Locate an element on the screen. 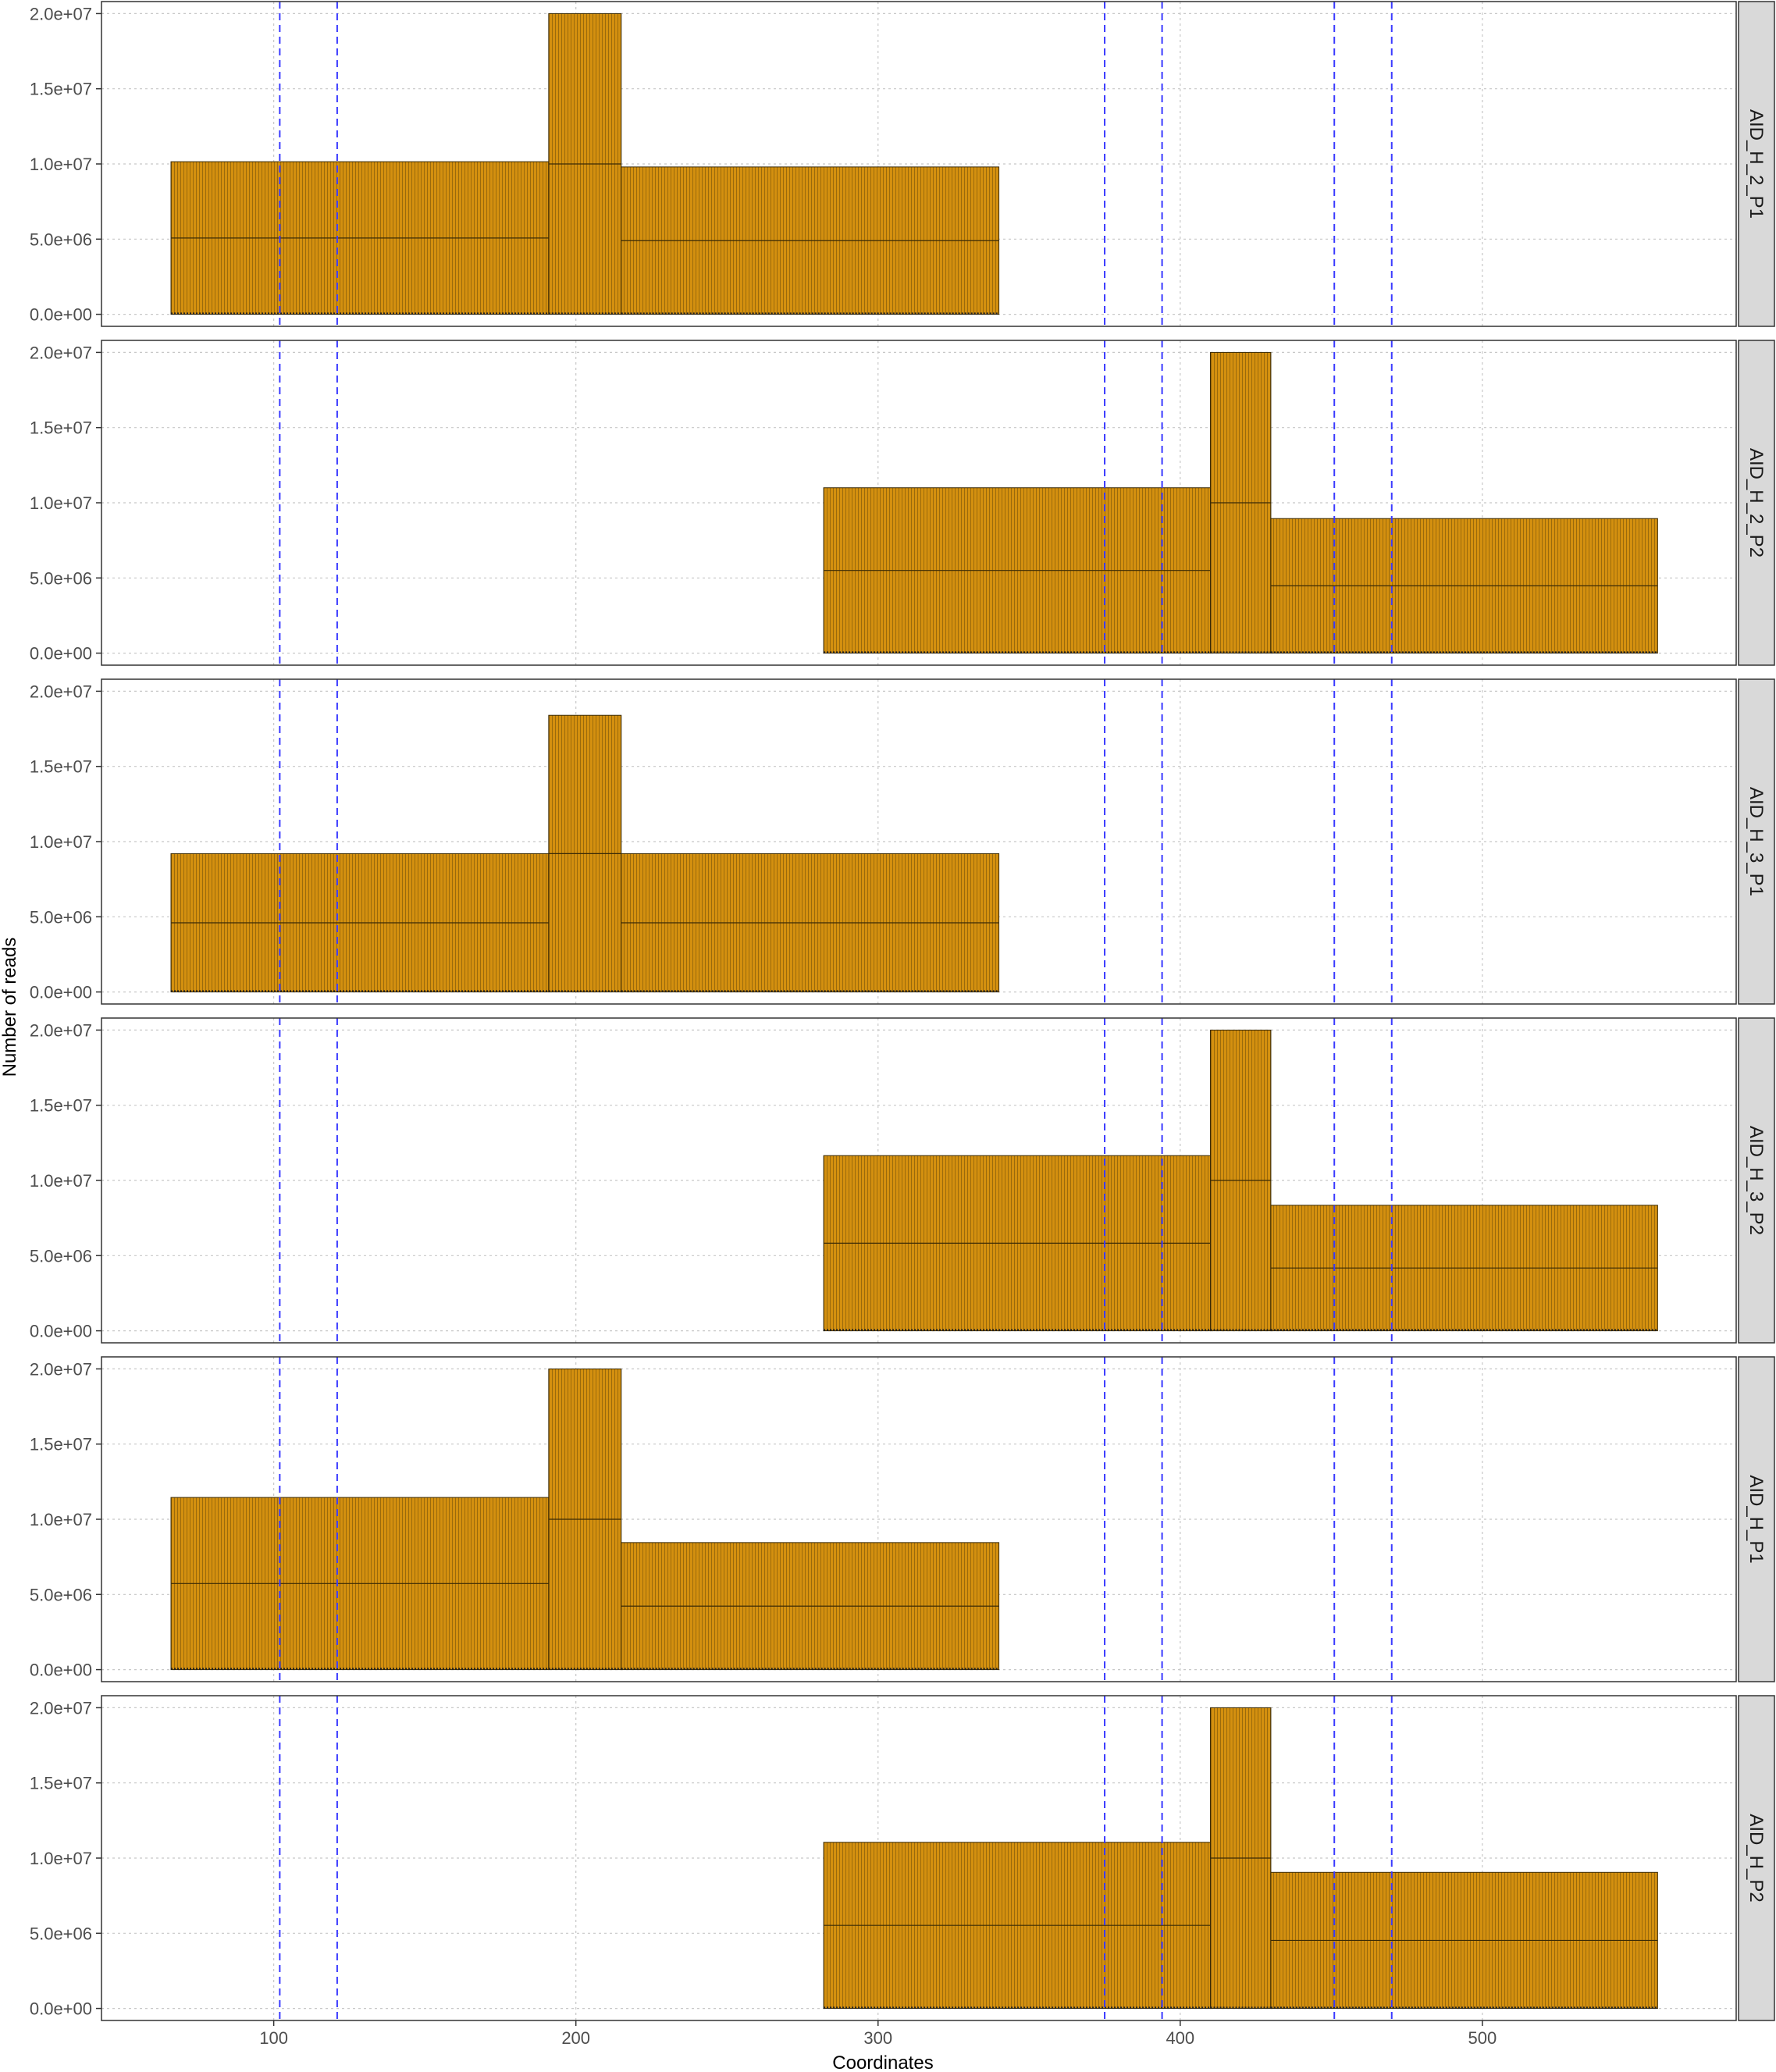 Image resolution: width=1776 pixels, height=2072 pixels. y-axis-title: Number of reads is located at coordinates (10, 1007).